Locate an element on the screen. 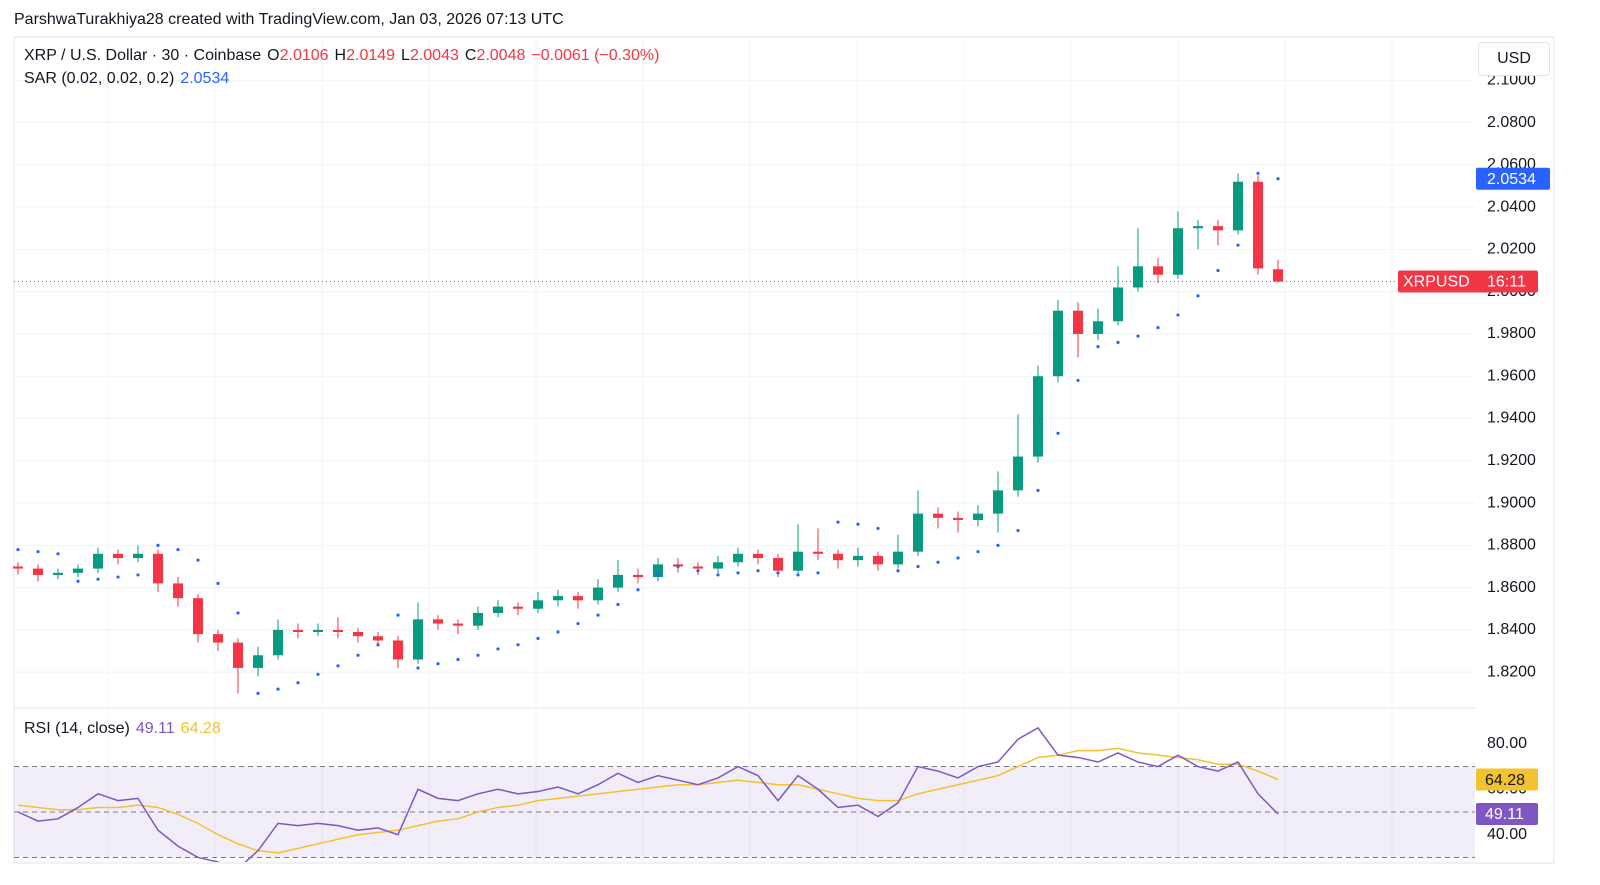  sar-value: 2.0534 is located at coordinates (205, 78).